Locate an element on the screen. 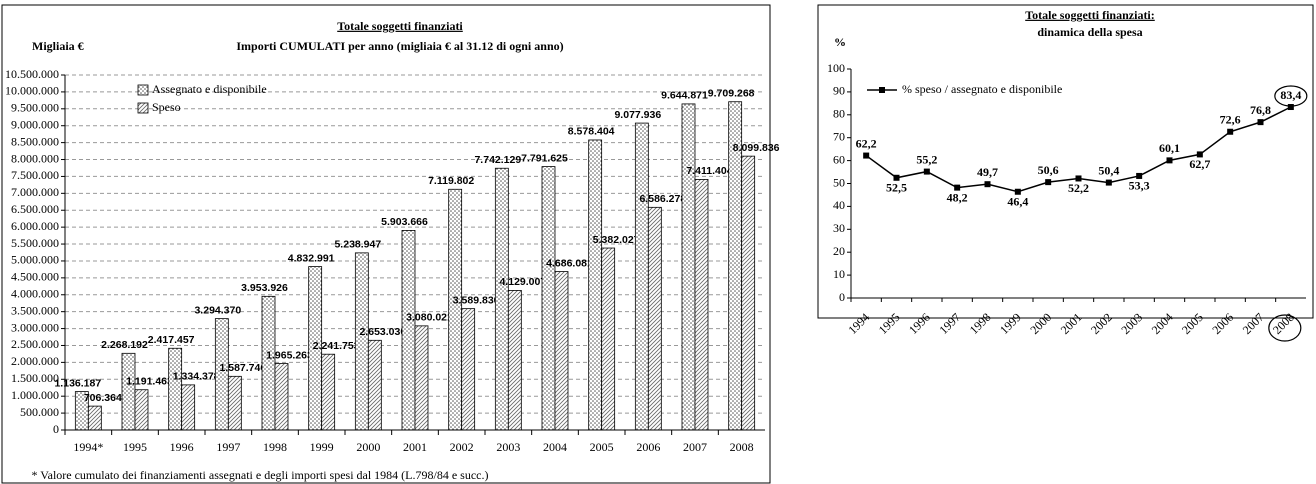  legend-label: Speso is located at coordinates (166, 107).